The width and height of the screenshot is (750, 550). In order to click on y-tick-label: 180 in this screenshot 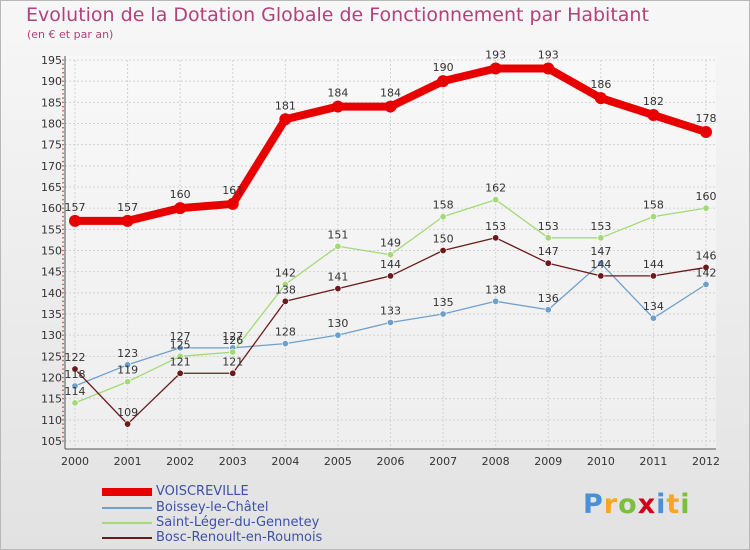, I will do `click(51, 124)`.